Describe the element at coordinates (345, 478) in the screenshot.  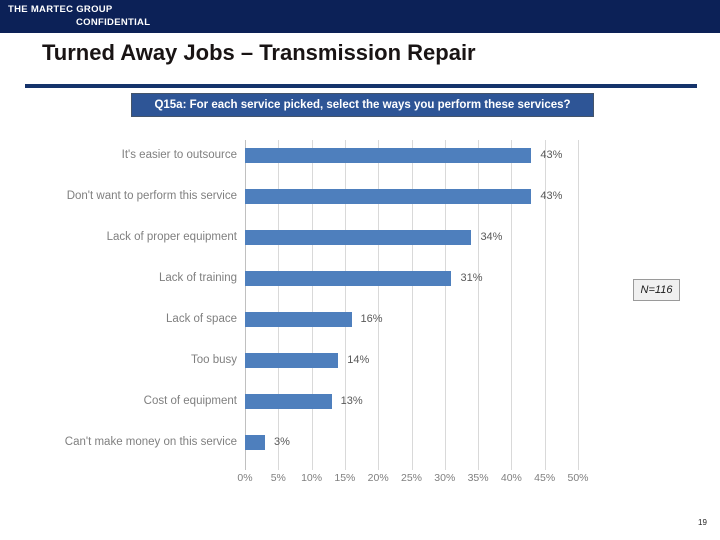
I see `x-axis-tick-label: 15%` at that location.